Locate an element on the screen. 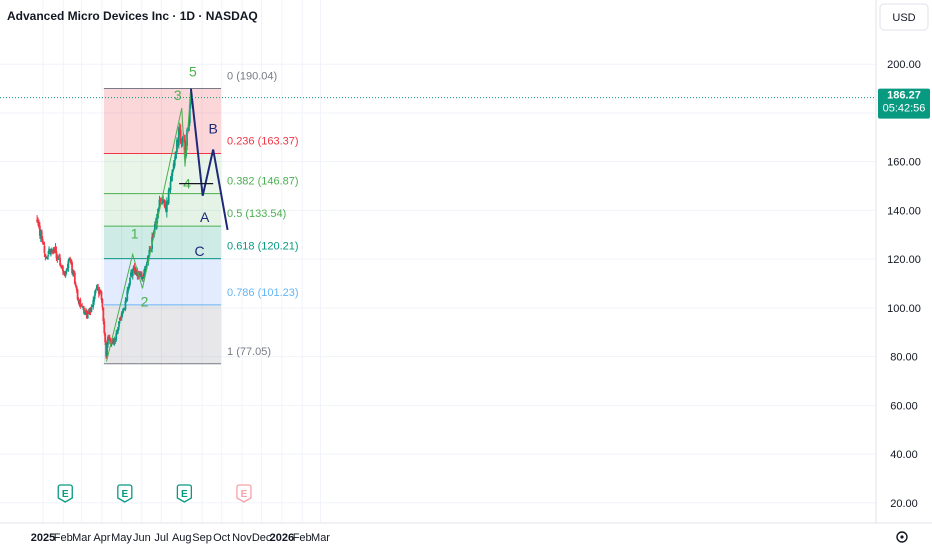  symbol-title: Advanced Micro Devices Inc · 1D · NASDAQ is located at coordinates (132, 16).